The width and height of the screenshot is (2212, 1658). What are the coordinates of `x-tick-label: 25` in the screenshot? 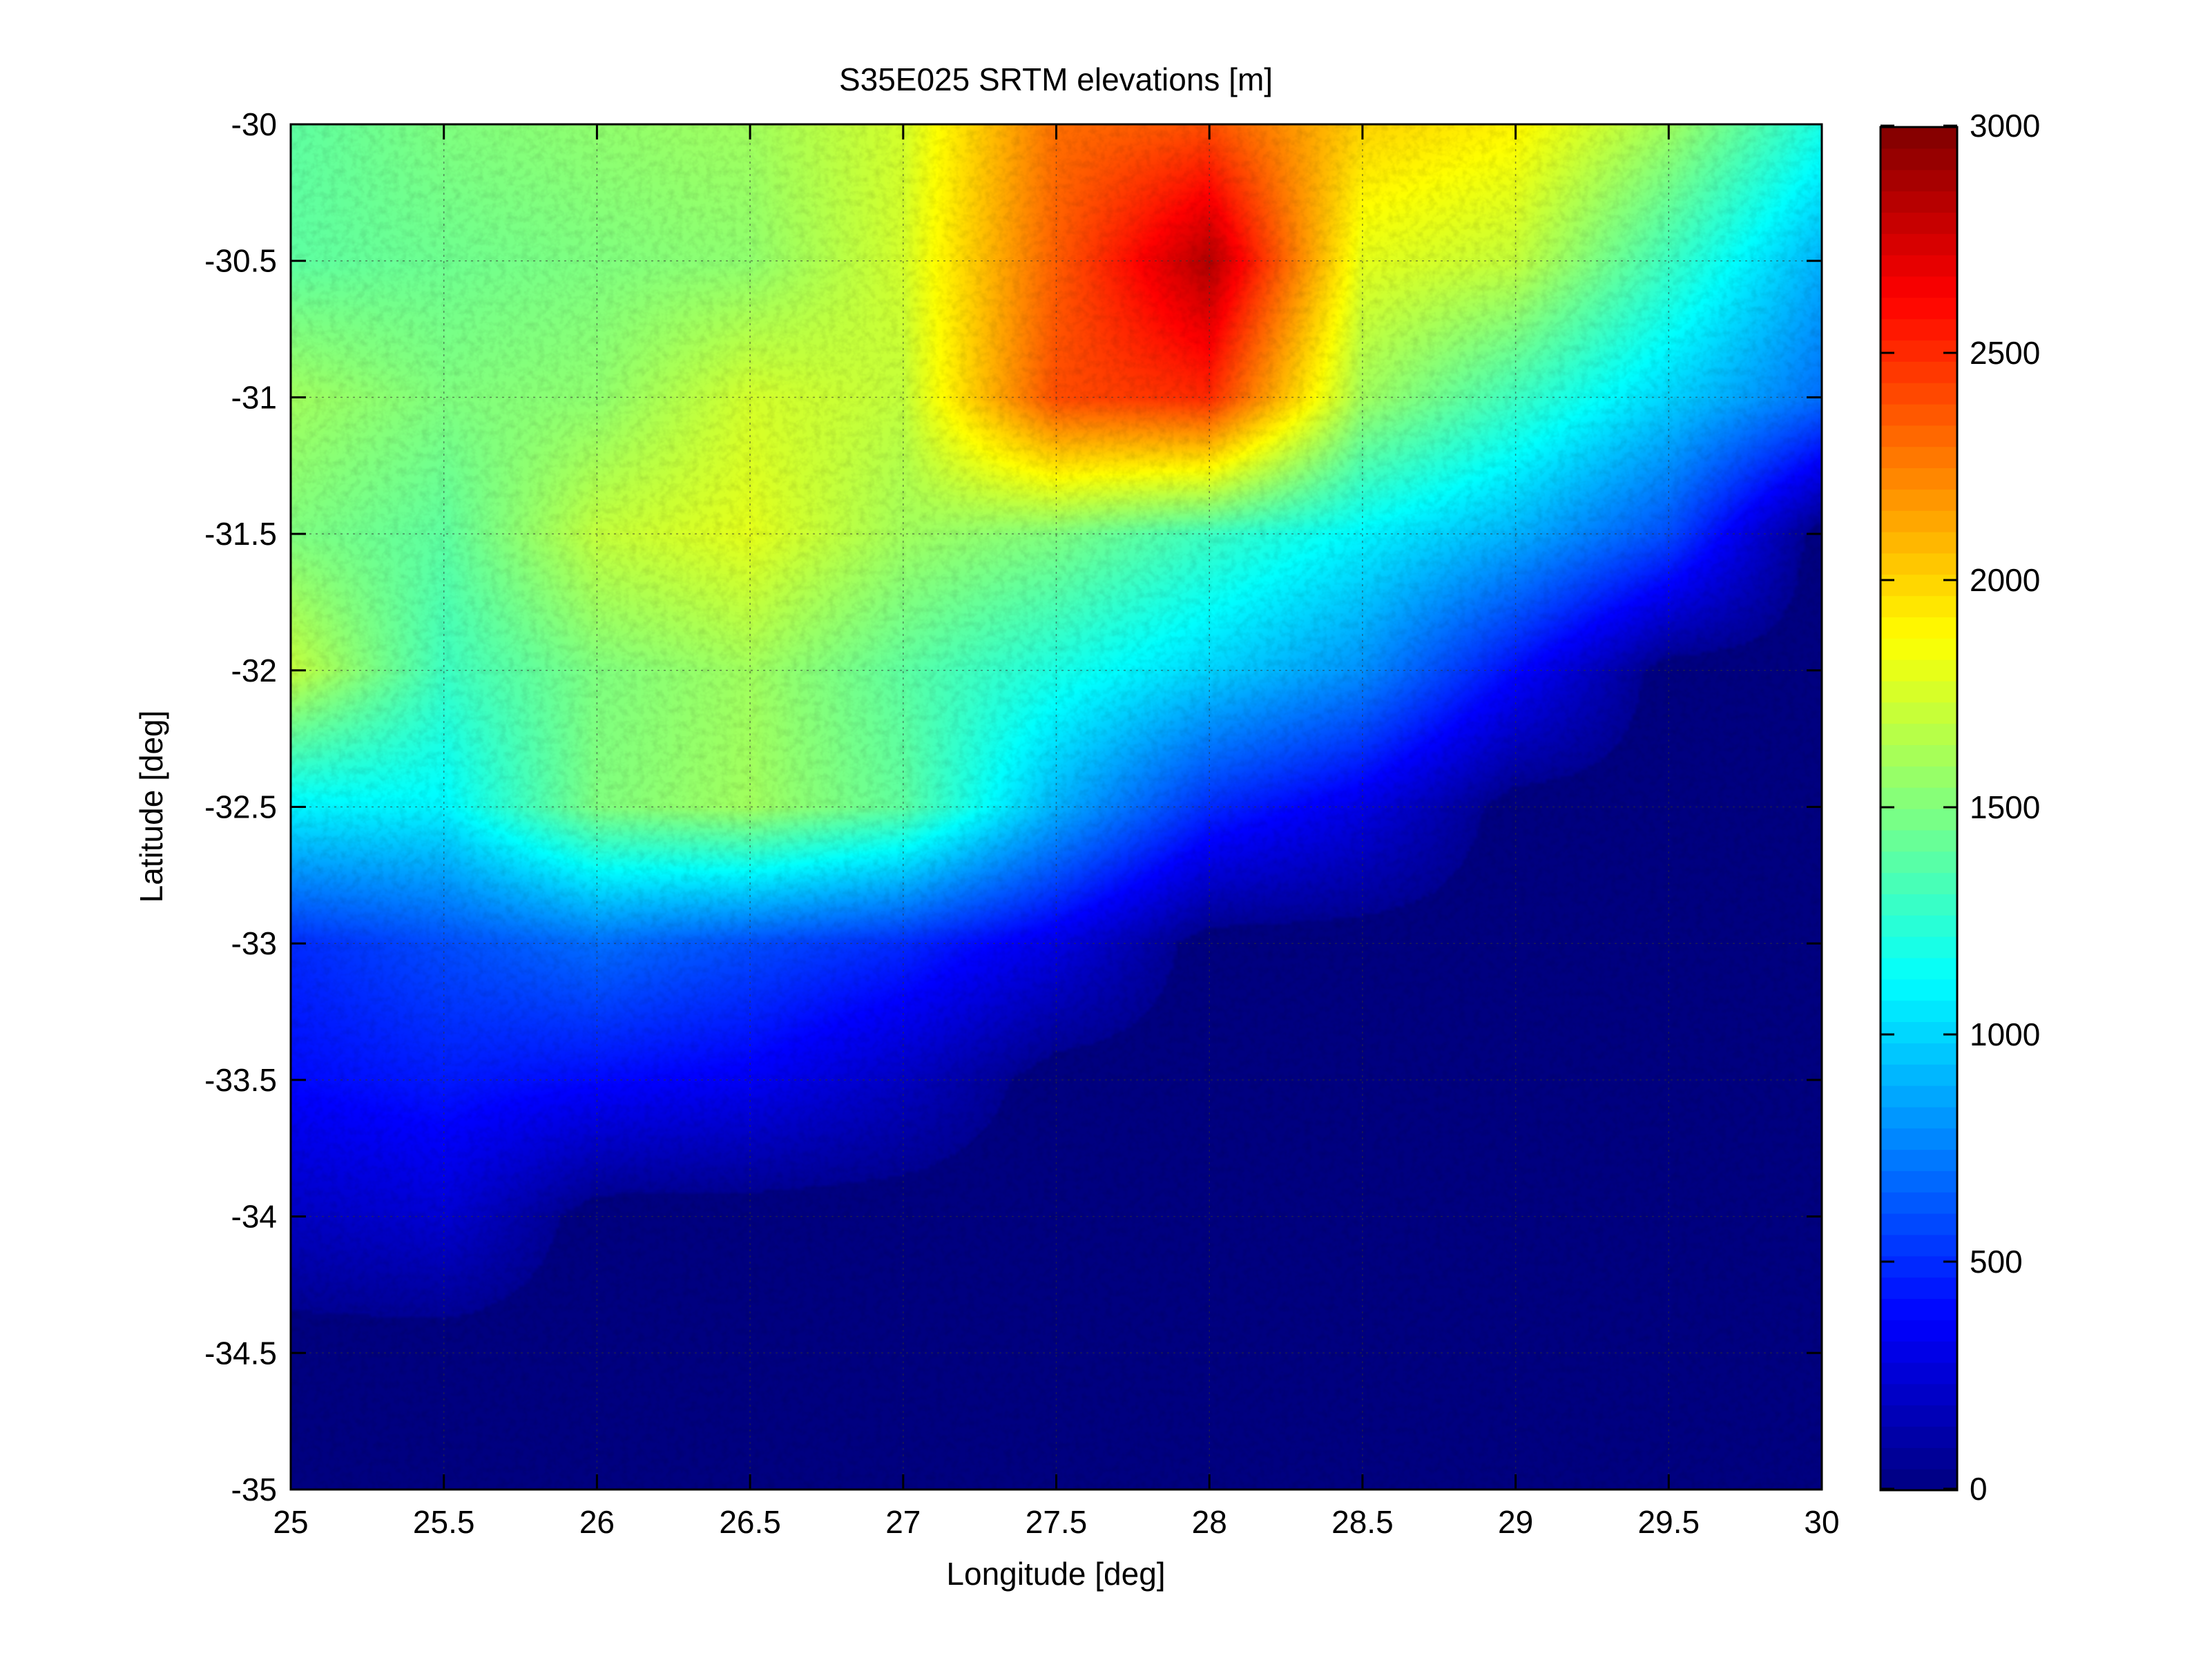 It's located at (291, 1522).